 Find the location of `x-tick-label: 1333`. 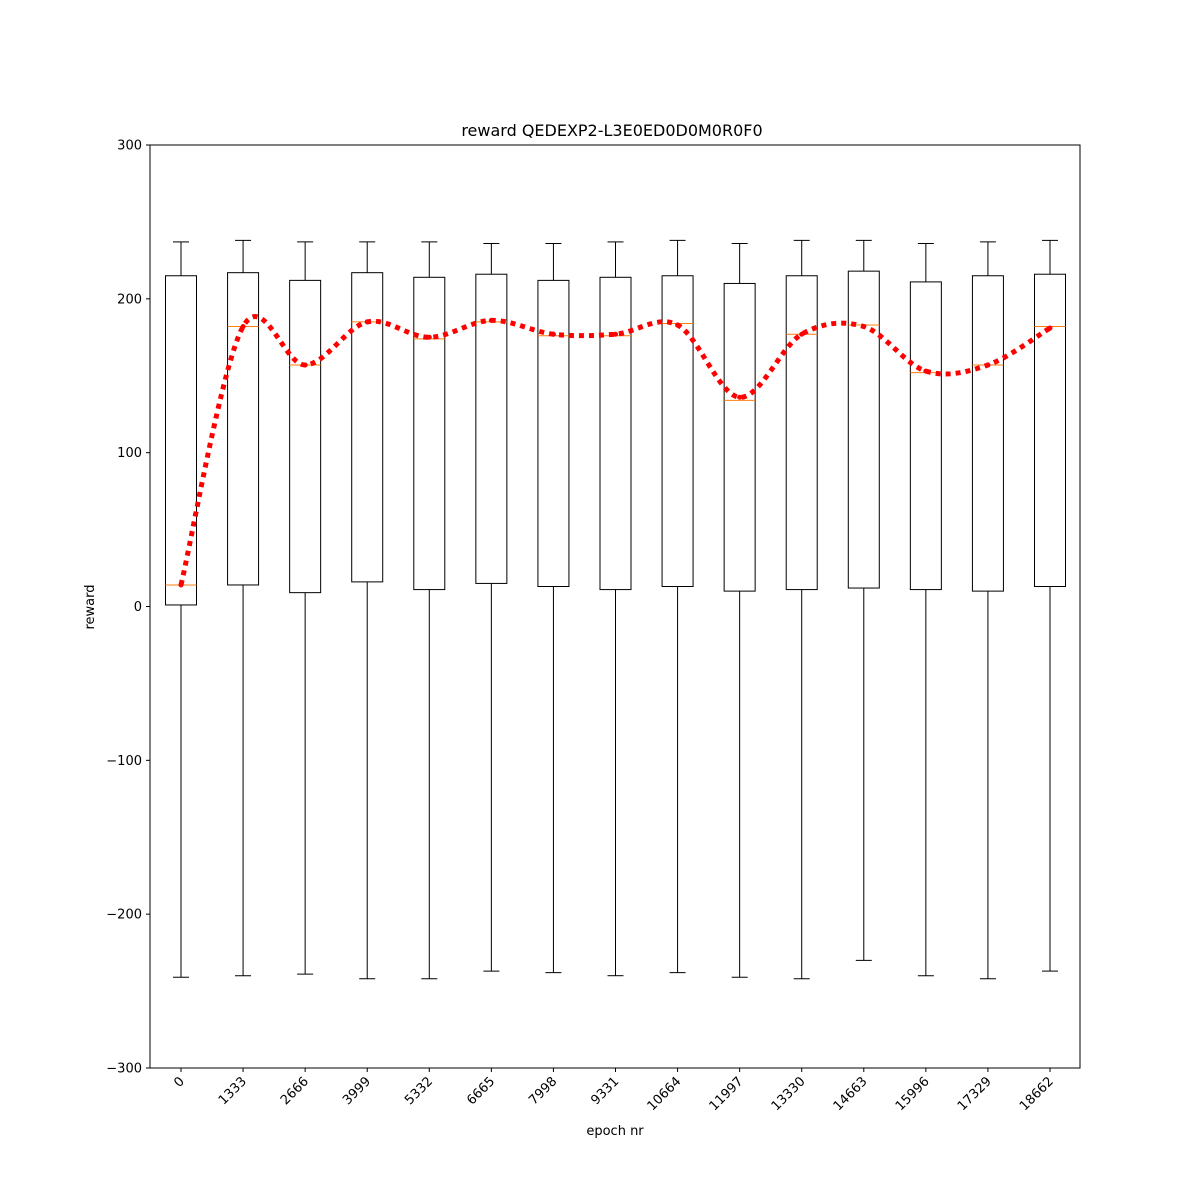

x-tick-label: 1333 is located at coordinates (233, 1091).